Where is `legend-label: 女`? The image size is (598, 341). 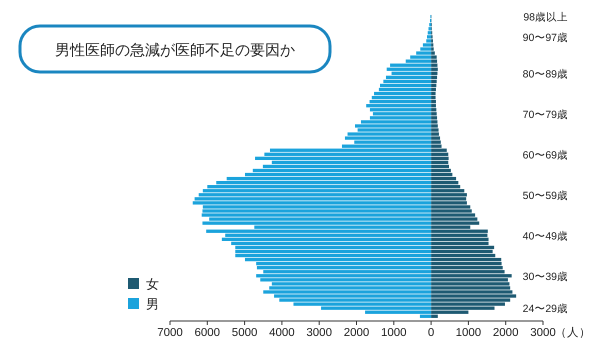
legend-label: 女 is located at coordinates (152, 284).